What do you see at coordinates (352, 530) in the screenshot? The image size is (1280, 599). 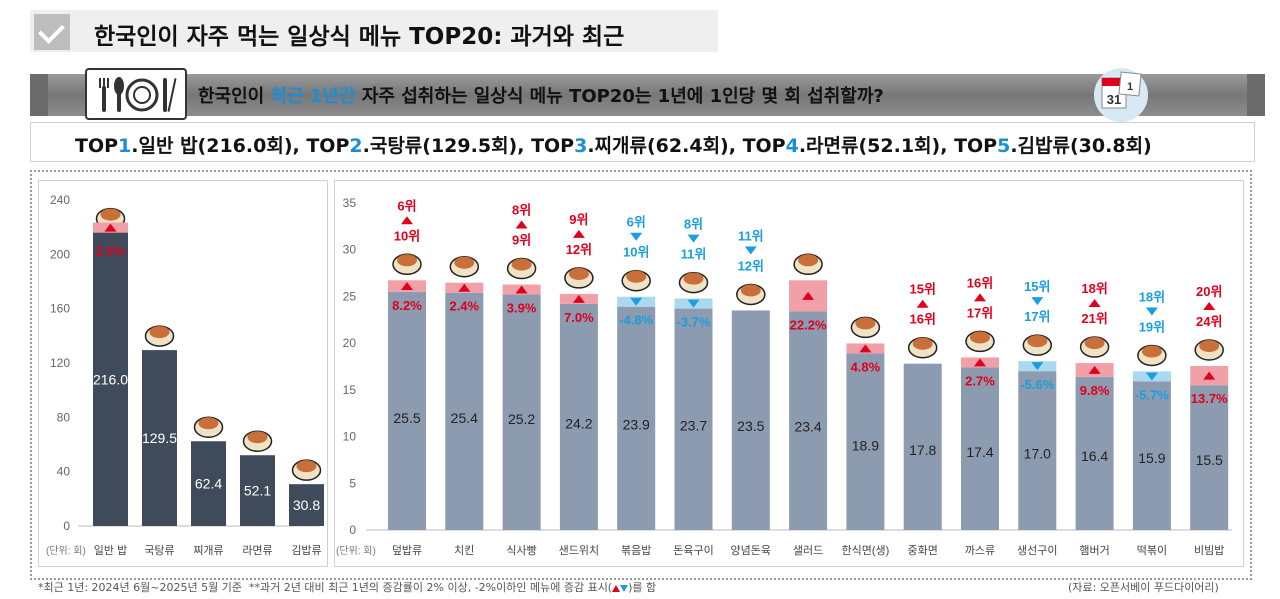 I see `y-tick-label: 0` at bounding box center [352, 530].